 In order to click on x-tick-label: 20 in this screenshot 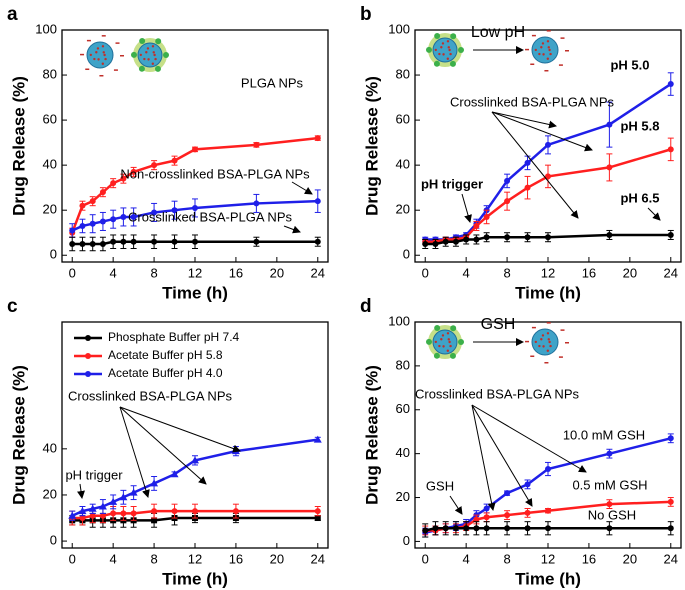, I will do `click(277, 558)`.